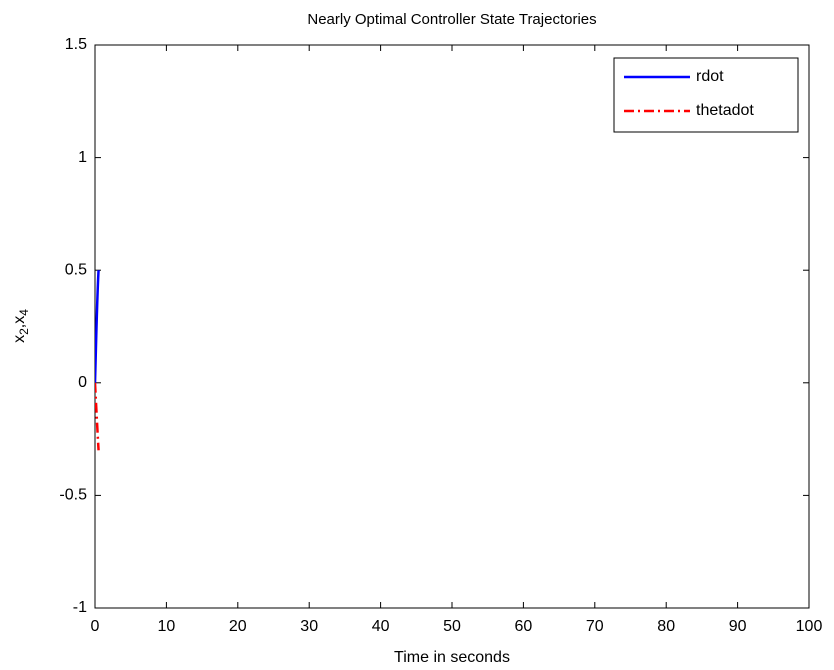 The image size is (834, 670). What do you see at coordinates (95, 626) in the screenshot?
I see `x-tick-label: 0` at bounding box center [95, 626].